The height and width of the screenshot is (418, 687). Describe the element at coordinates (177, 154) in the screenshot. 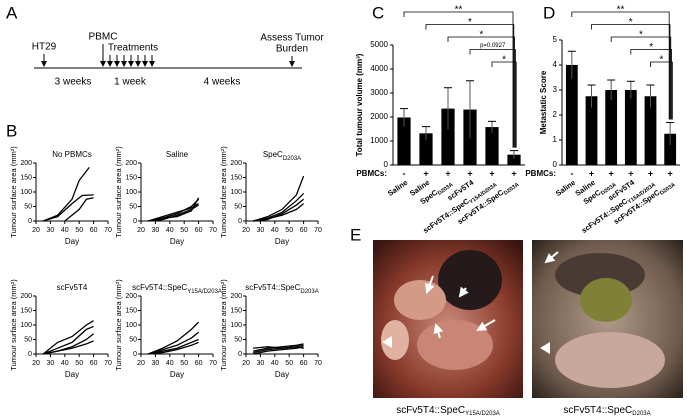

I see `chart-title: Saline` at that location.